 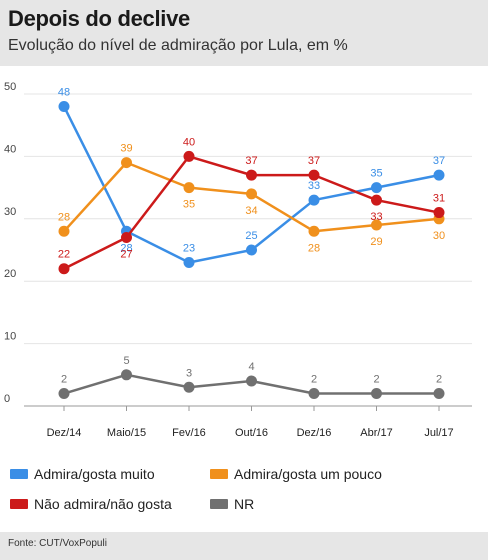 What do you see at coordinates (189, 433) in the screenshot?
I see `x-tick-label-2: Fev/16` at bounding box center [189, 433].